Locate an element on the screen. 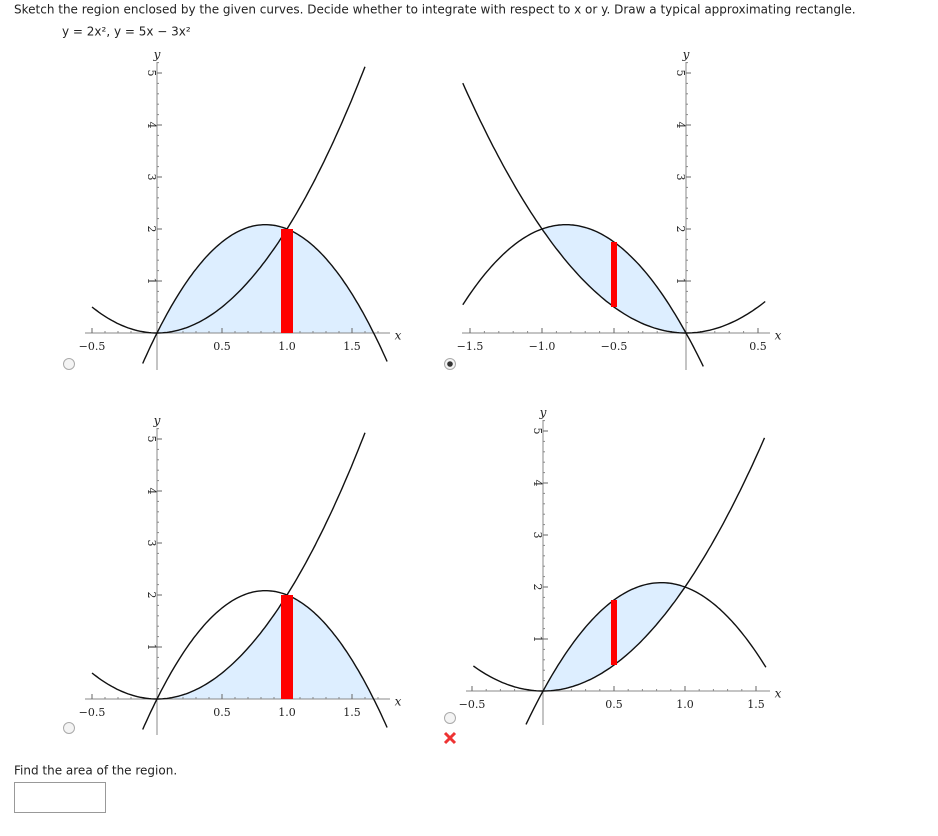  x-tick-label: −1.5 is located at coordinates (470, 346).